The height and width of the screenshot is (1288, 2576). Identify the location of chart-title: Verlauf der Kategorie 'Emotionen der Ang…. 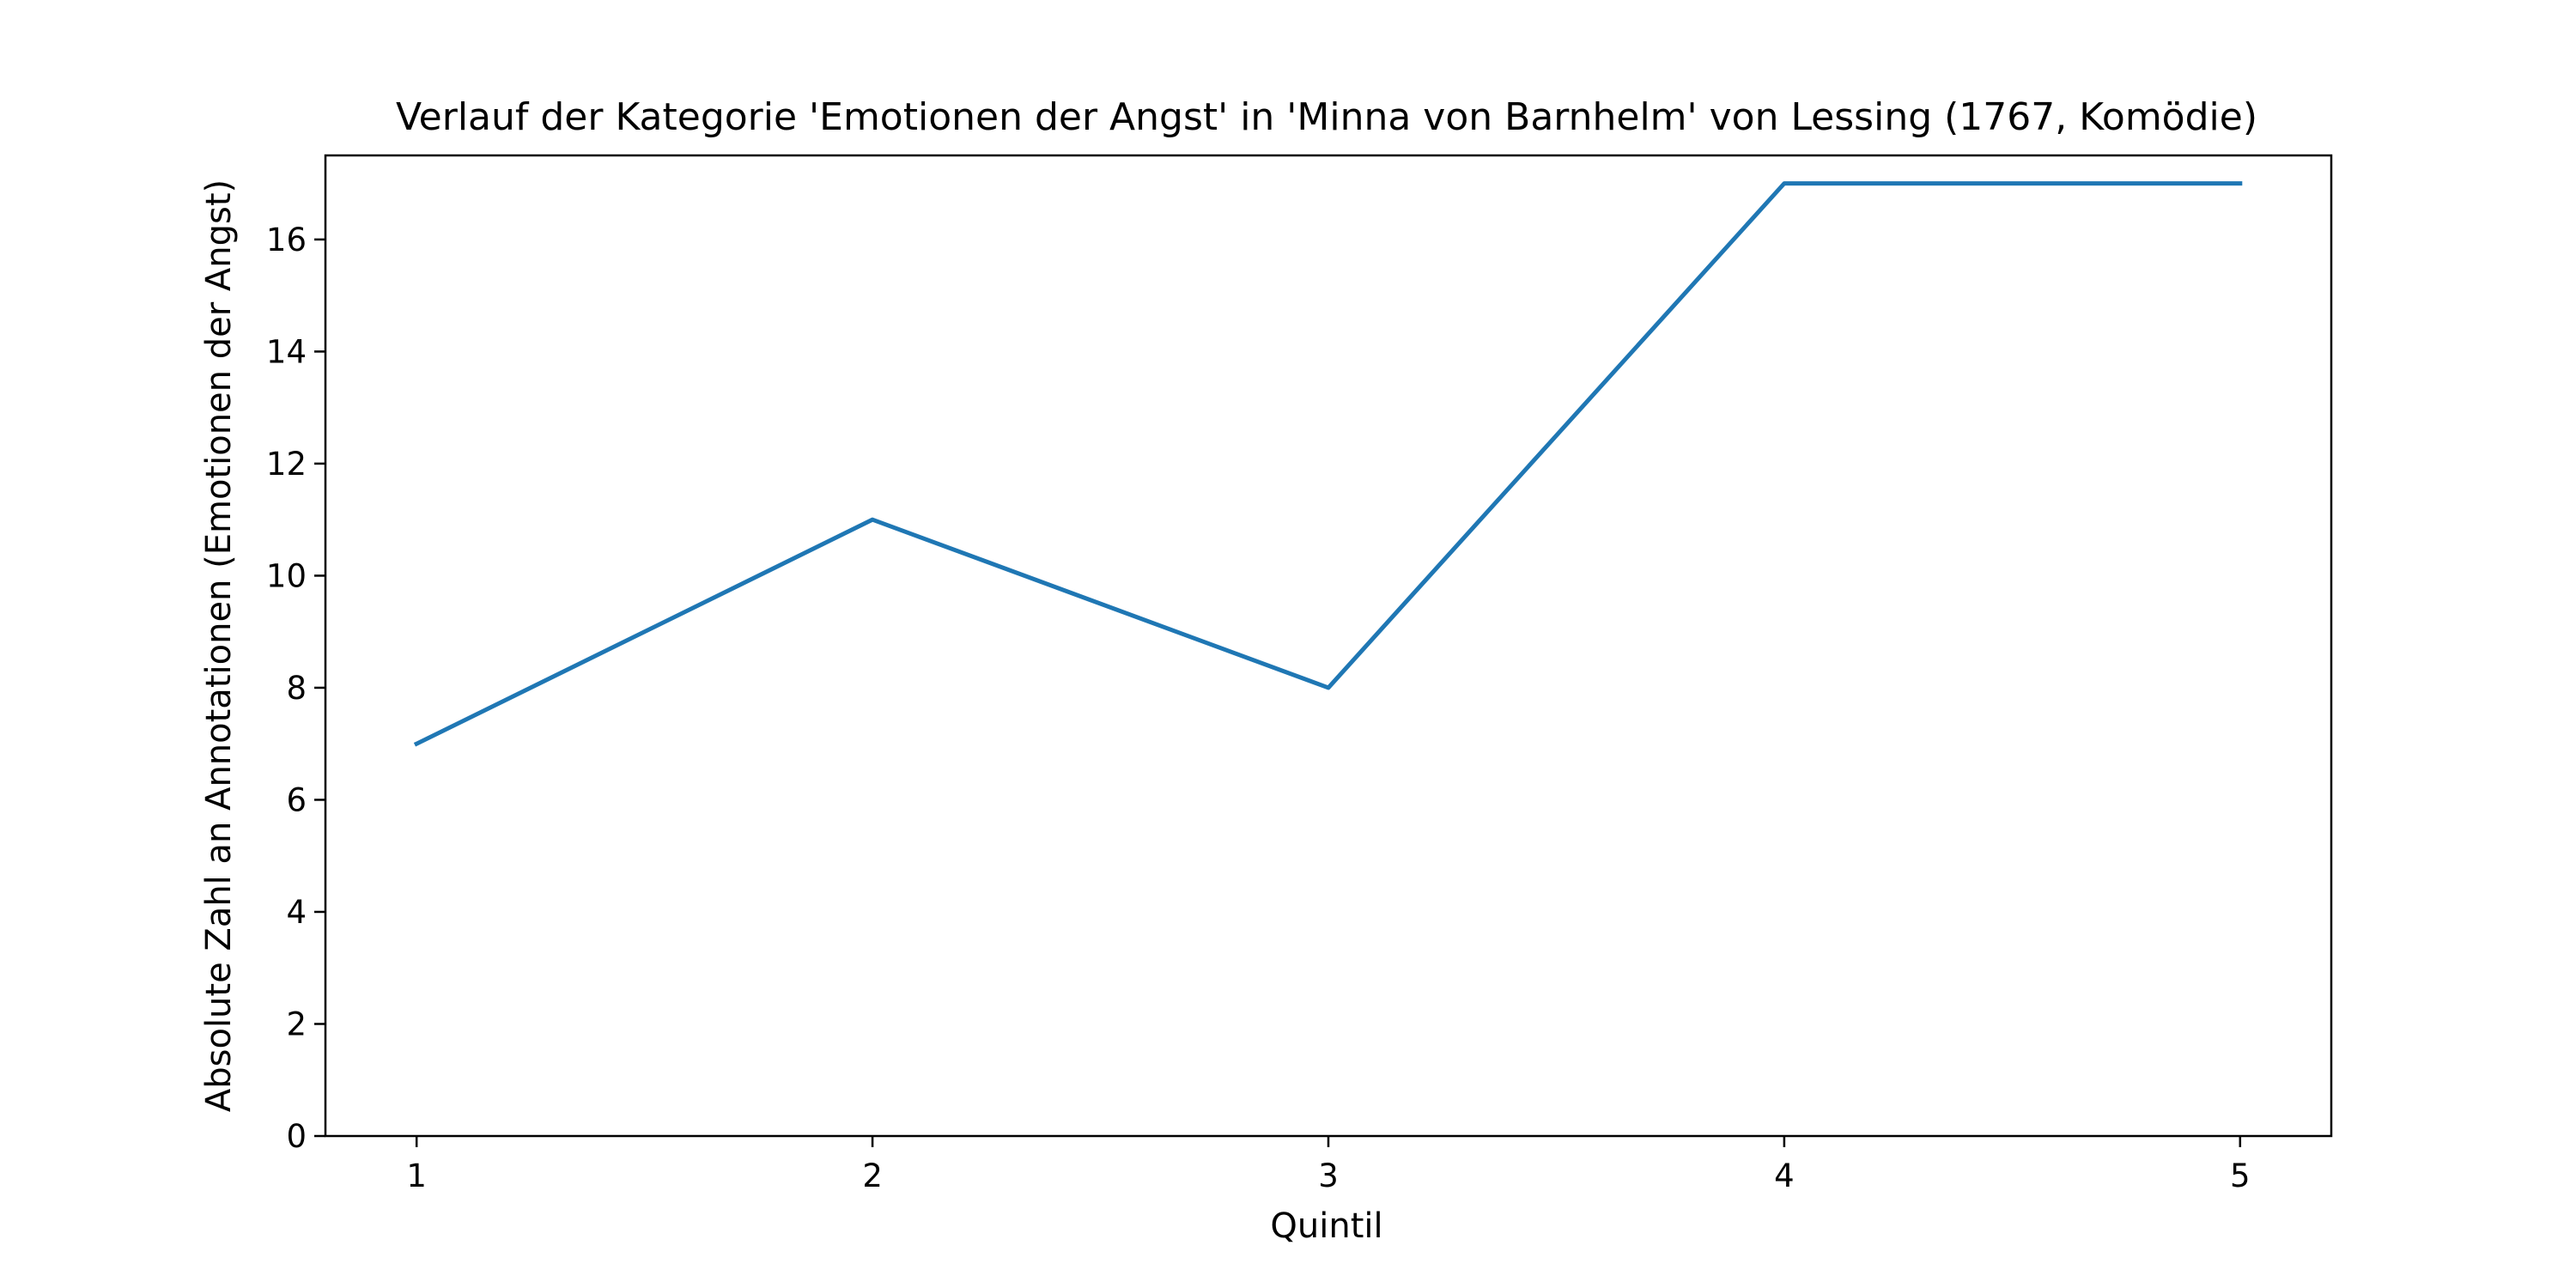
(1327, 117).